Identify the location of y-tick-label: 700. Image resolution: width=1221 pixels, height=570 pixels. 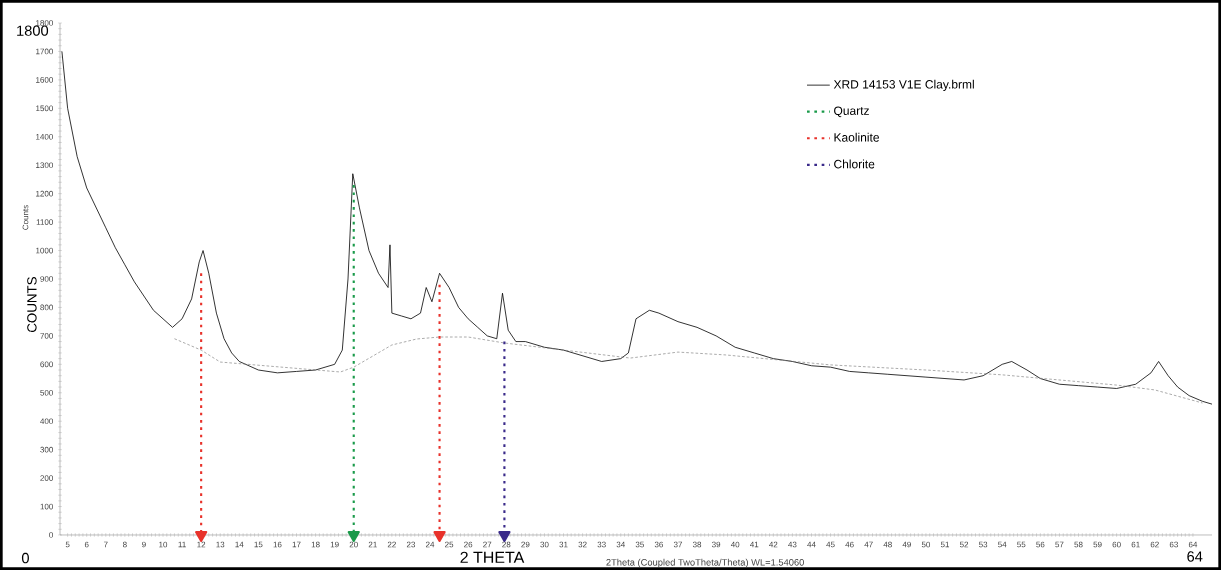
(46, 336).